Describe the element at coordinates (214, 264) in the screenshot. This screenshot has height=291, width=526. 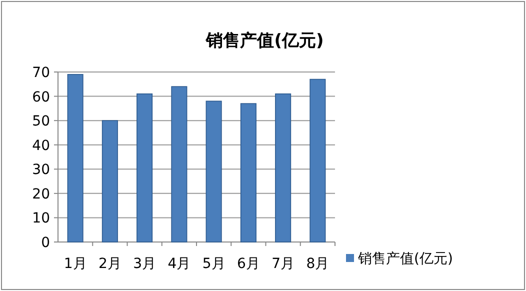
I see `x-tick-label: 5月` at that location.